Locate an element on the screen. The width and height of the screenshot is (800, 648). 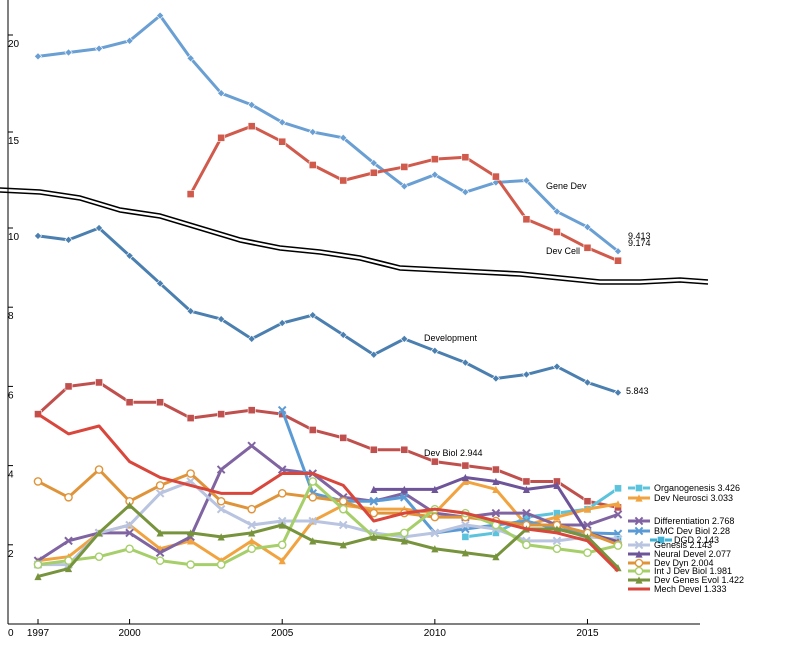
point-dev-dyn-2008 is located at coordinates (374, 513).